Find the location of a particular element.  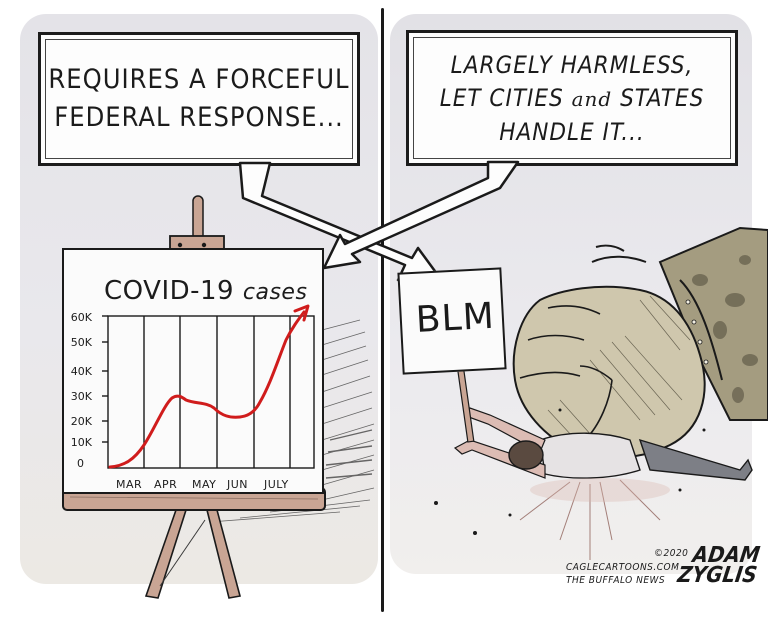

chart-title-suffix: cases is located at coordinates (275, 292).